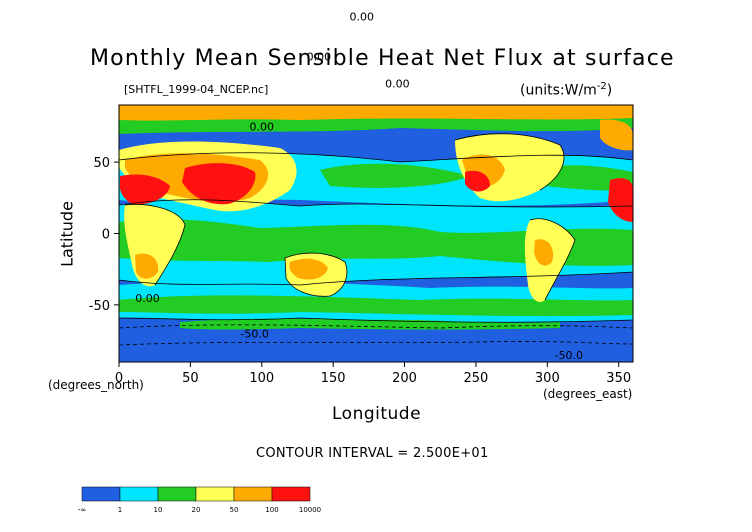 The height and width of the screenshot is (532, 752). I want to click on units-label: (units:W/m-2), so click(566, 90).